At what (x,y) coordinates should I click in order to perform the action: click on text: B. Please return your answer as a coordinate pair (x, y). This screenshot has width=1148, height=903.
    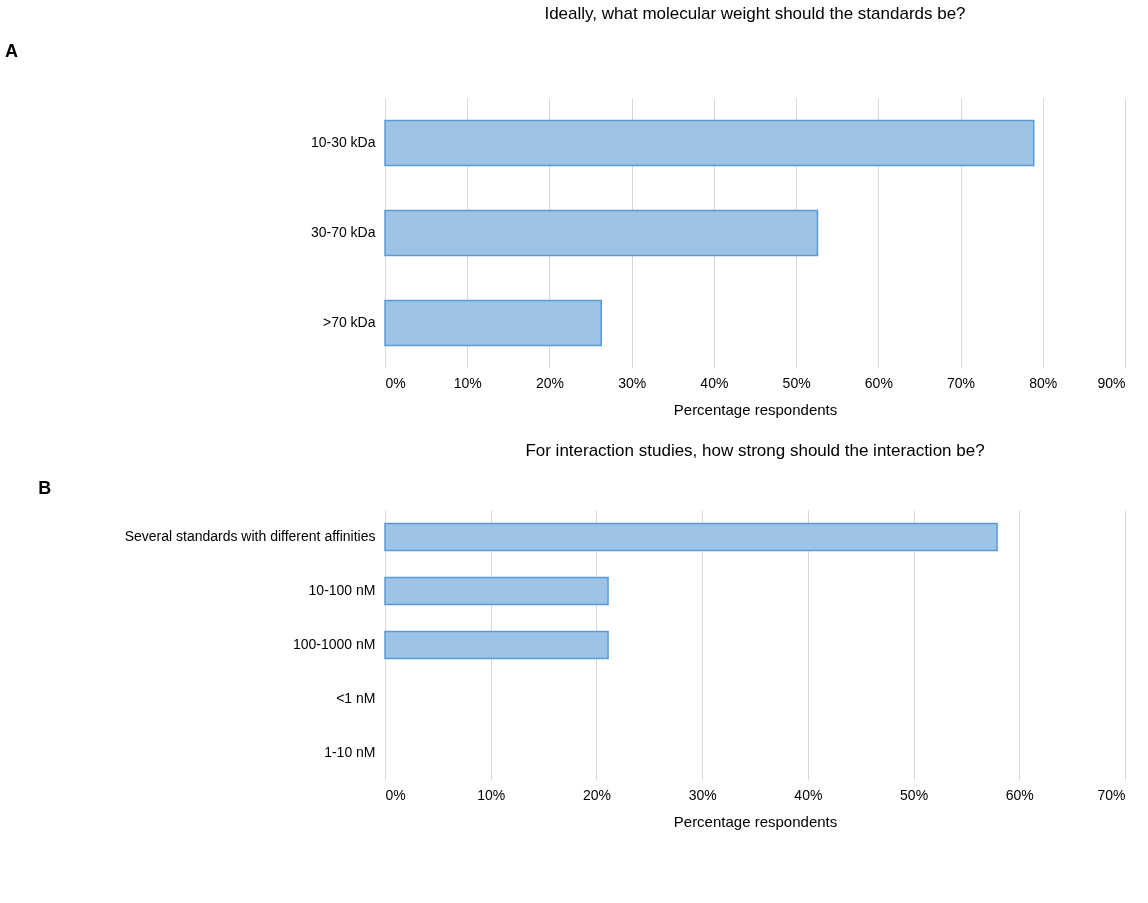
    Looking at the image, I should click on (45, 488).